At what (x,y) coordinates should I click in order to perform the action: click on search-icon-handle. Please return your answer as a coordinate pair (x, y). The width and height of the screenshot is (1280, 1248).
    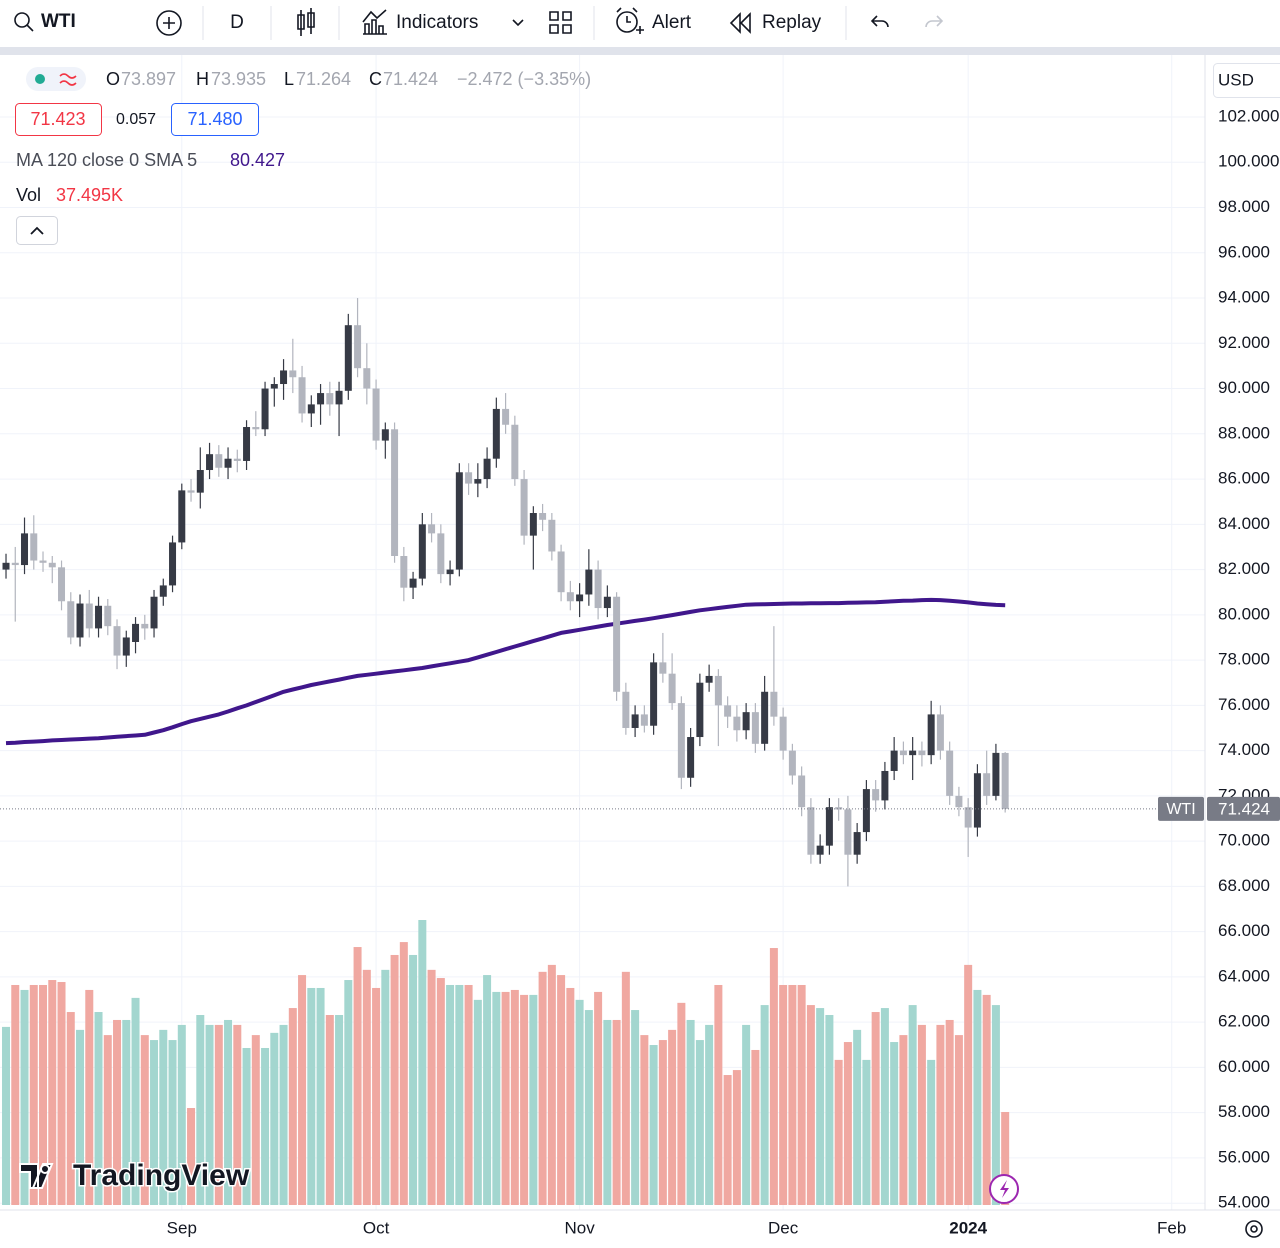
    Looking at the image, I should click on (30, 28).